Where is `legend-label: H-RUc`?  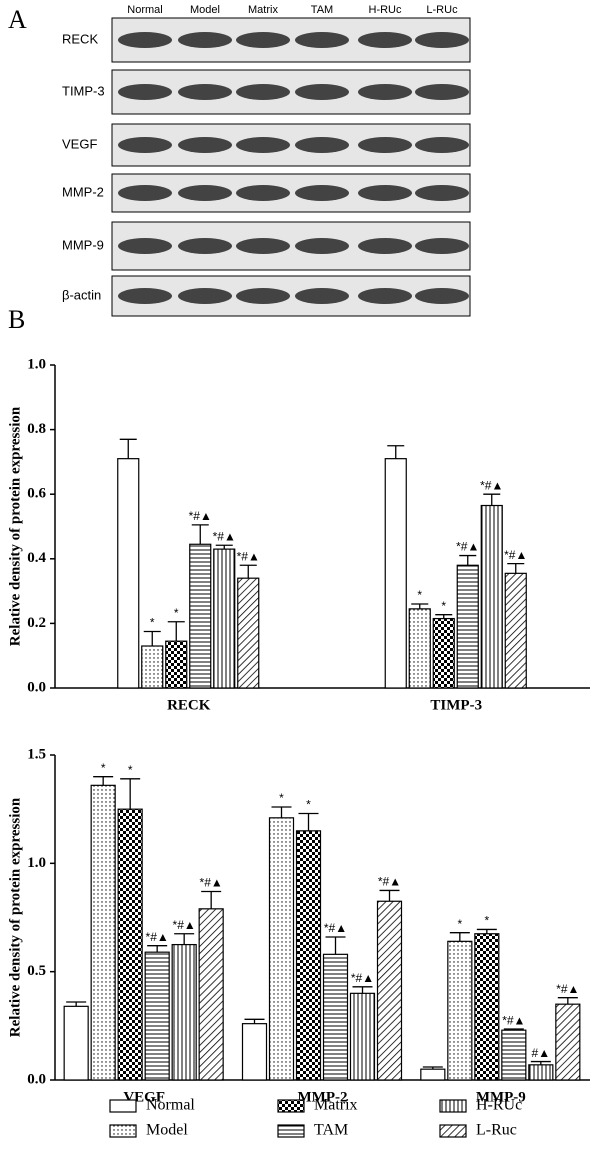 legend-label: H-RUc is located at coordinates (499, 1105).